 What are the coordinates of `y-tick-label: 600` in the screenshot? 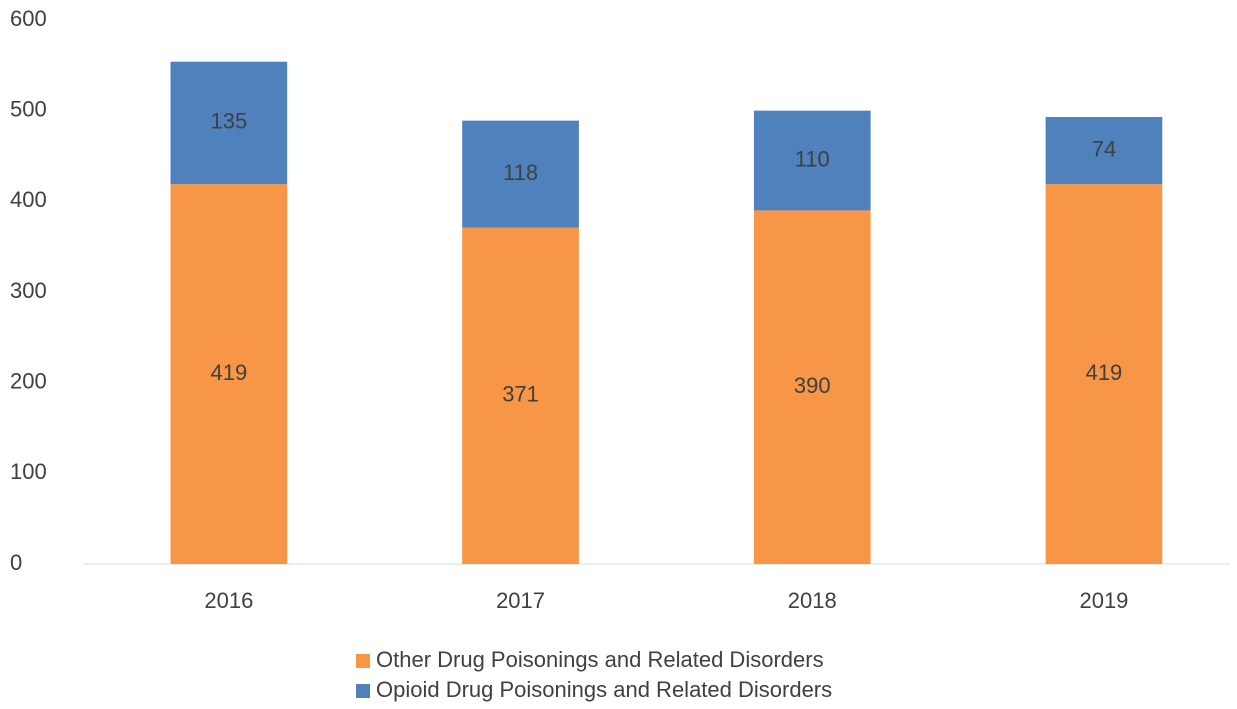 It's located at (28, 18).